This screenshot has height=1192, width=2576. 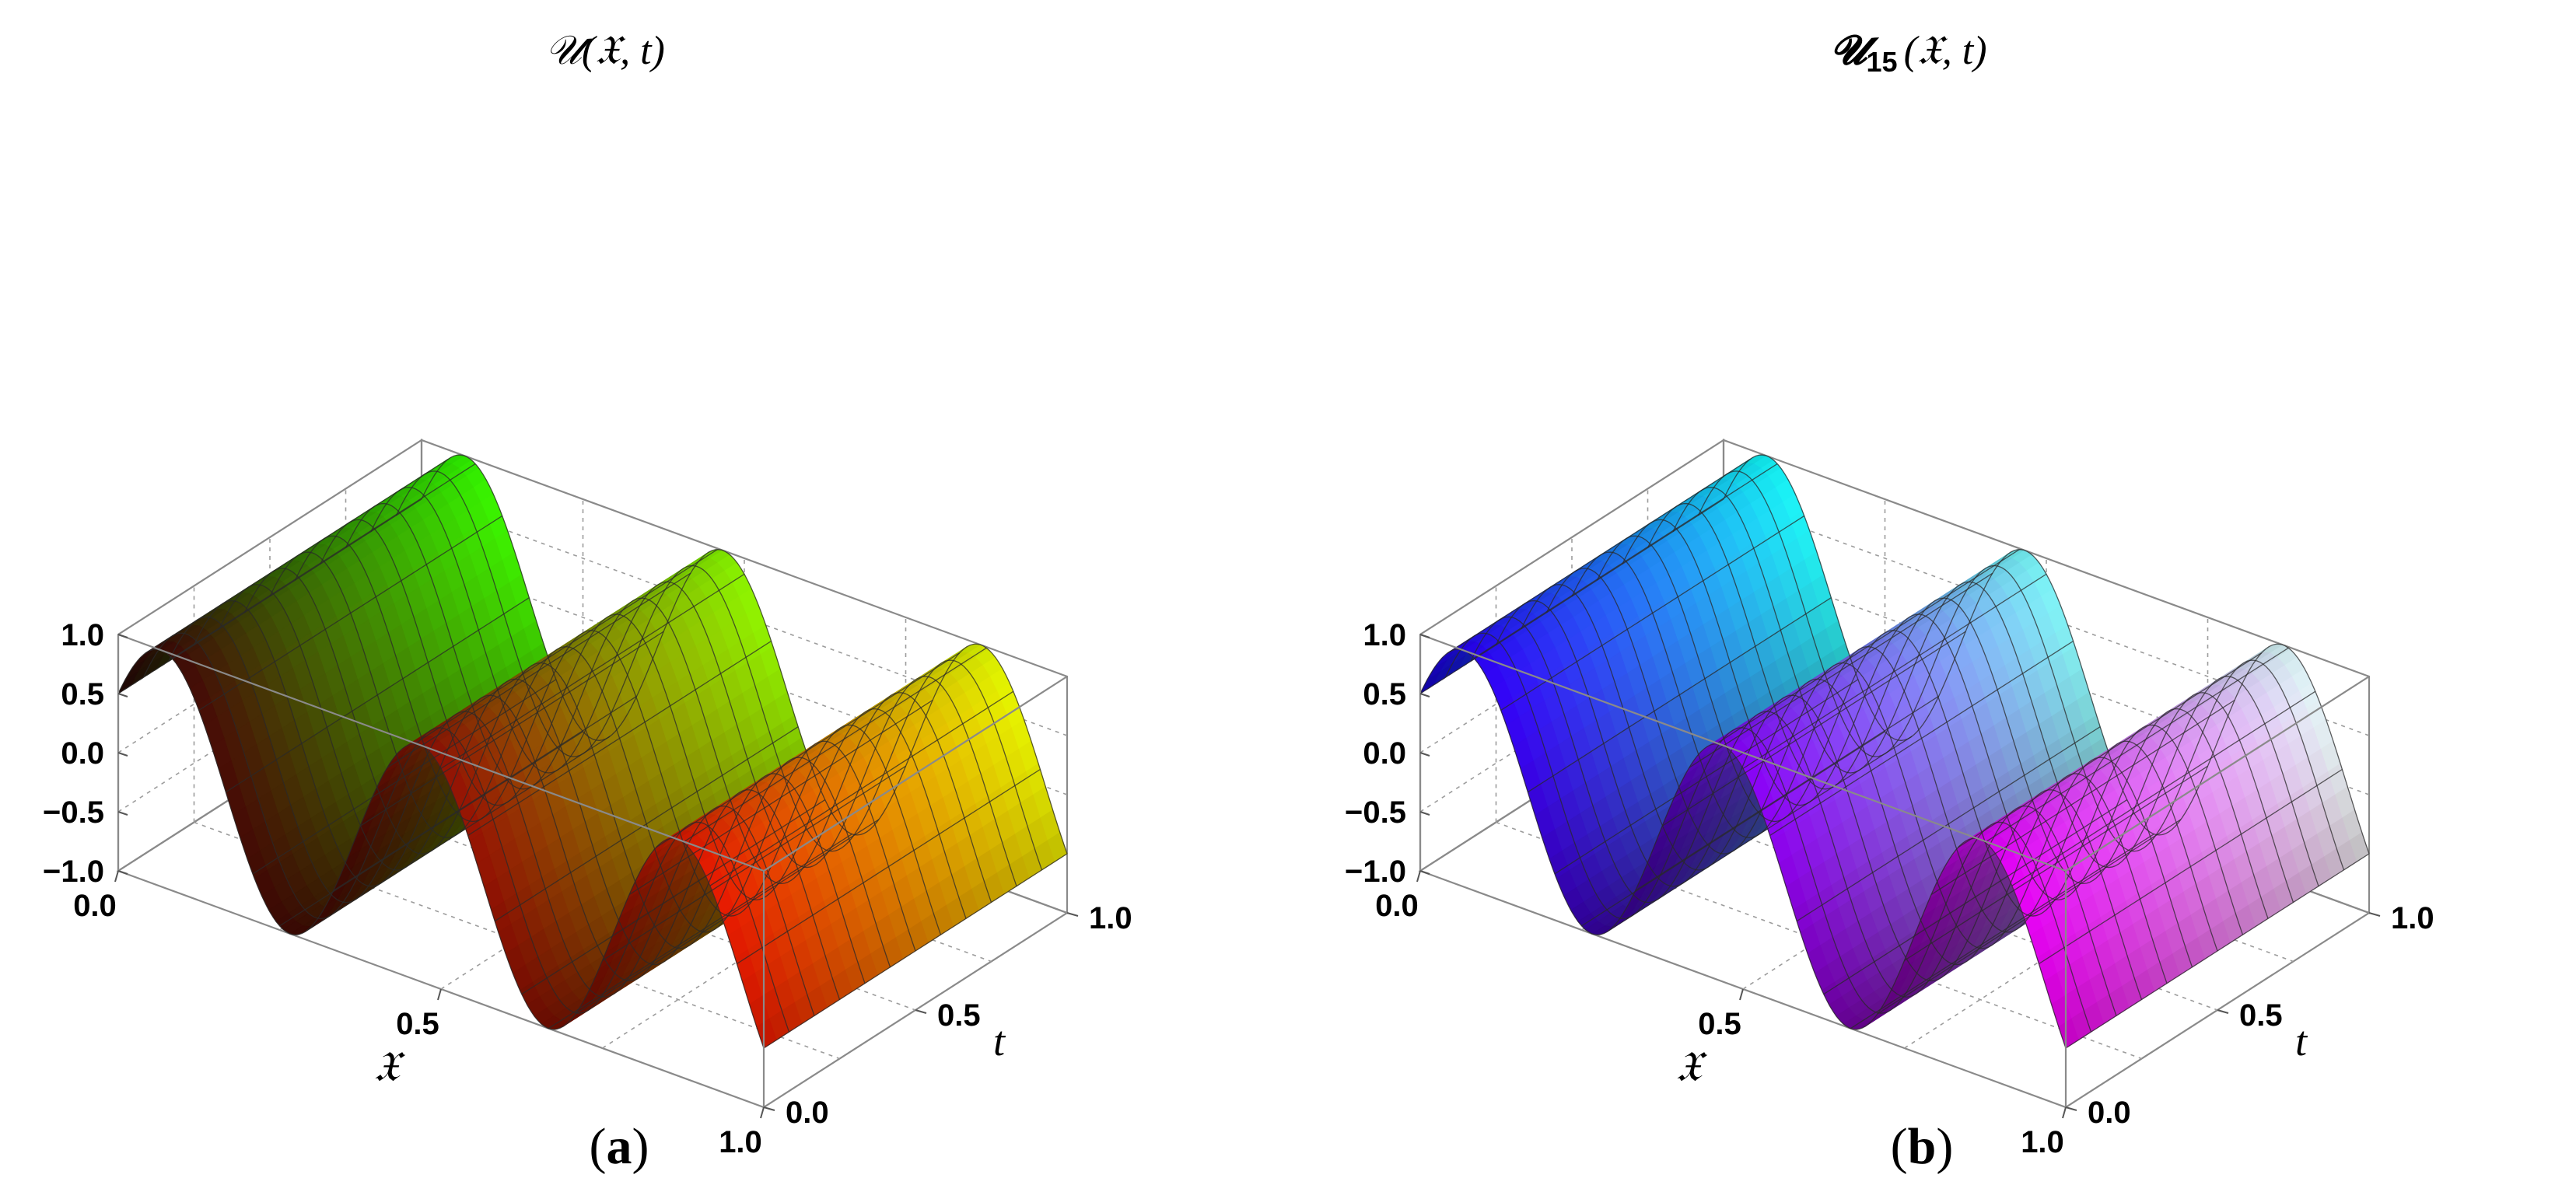 I want to click on caption-a: (a), so click(x=620, y=1146).